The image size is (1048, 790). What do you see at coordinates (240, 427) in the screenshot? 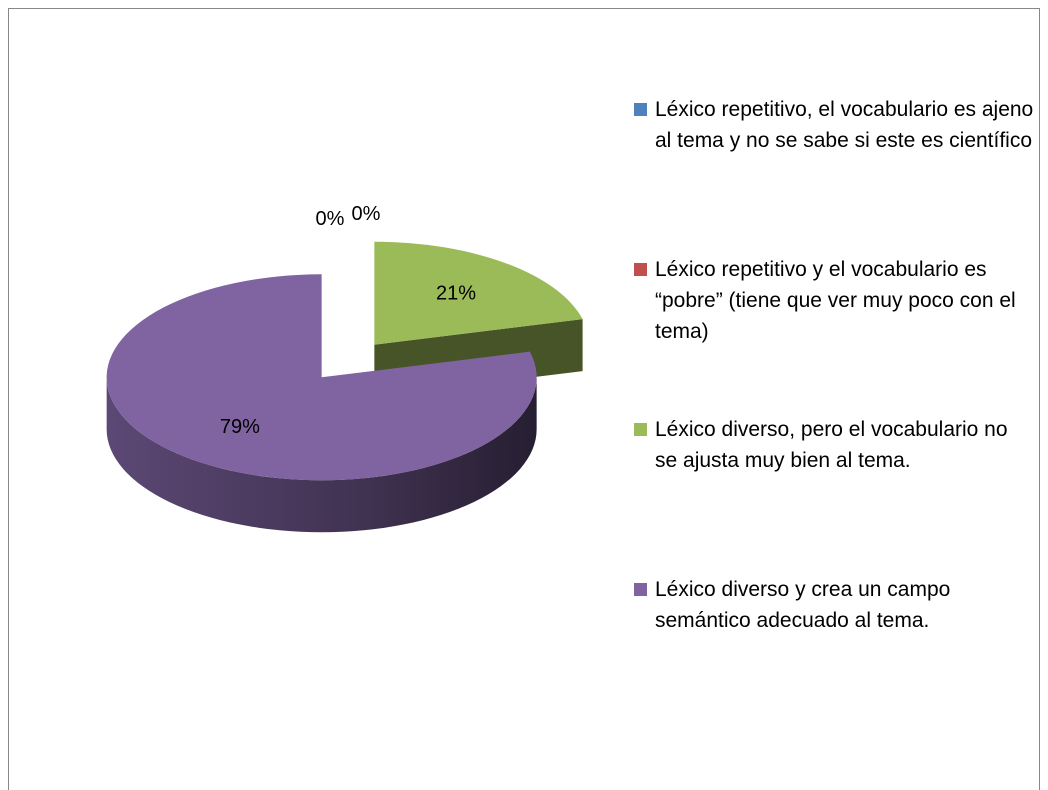
I see `data-label: 79%` at bounding box center [240, 427].